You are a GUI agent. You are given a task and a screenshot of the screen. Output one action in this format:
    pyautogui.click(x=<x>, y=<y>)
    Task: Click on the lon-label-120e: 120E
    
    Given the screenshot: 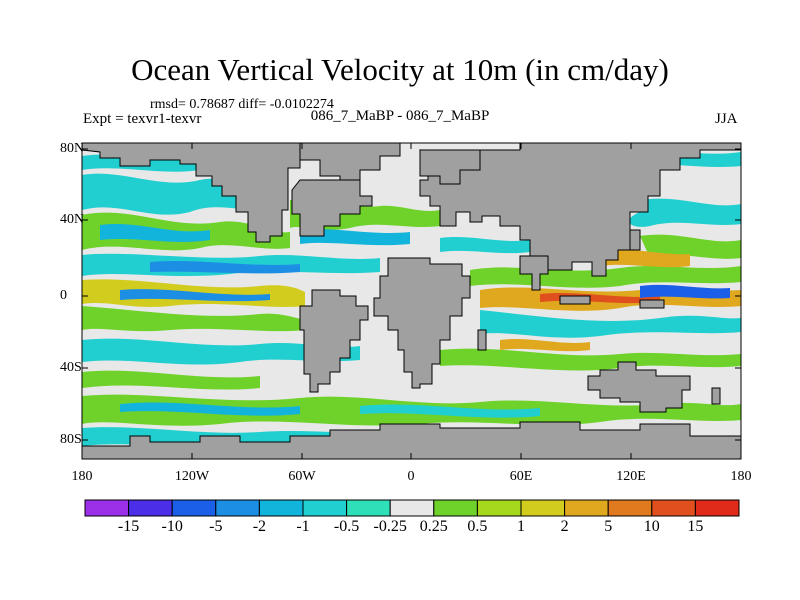 What is the action you would take?
    pyautogui.click(x=631, y=476)
    